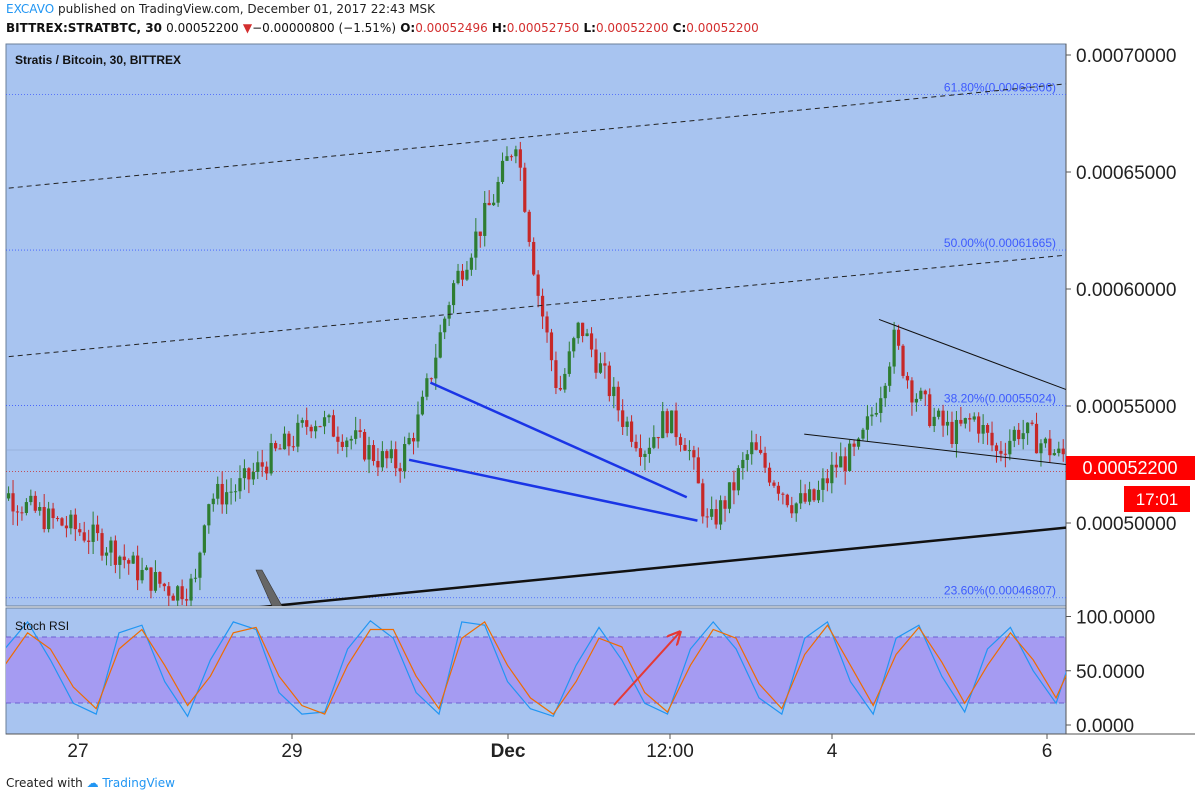  I want to click on price-tick-label: 0.00065000, so click(1126, 173).